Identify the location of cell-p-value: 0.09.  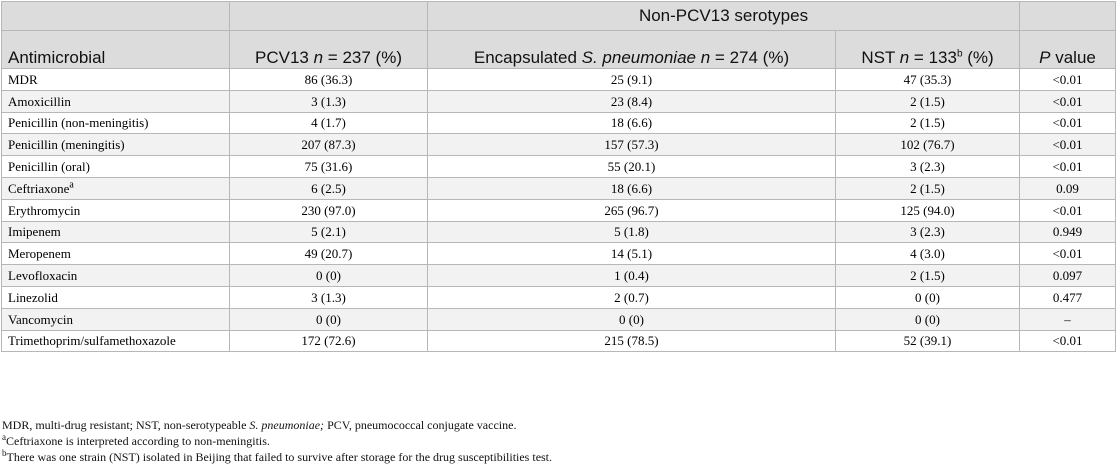
(1067, 188).